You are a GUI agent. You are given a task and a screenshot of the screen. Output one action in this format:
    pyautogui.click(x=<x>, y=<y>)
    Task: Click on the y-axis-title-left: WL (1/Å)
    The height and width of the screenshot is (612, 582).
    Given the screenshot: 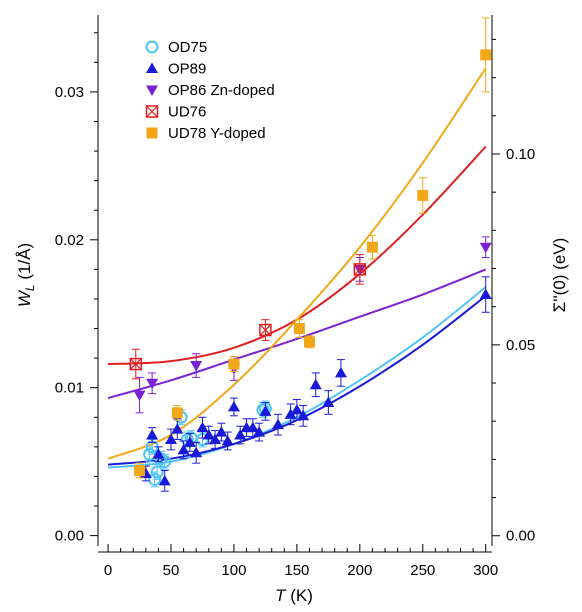 What is the action you would take?
    pyautogui.click(x=26, y=275)
    